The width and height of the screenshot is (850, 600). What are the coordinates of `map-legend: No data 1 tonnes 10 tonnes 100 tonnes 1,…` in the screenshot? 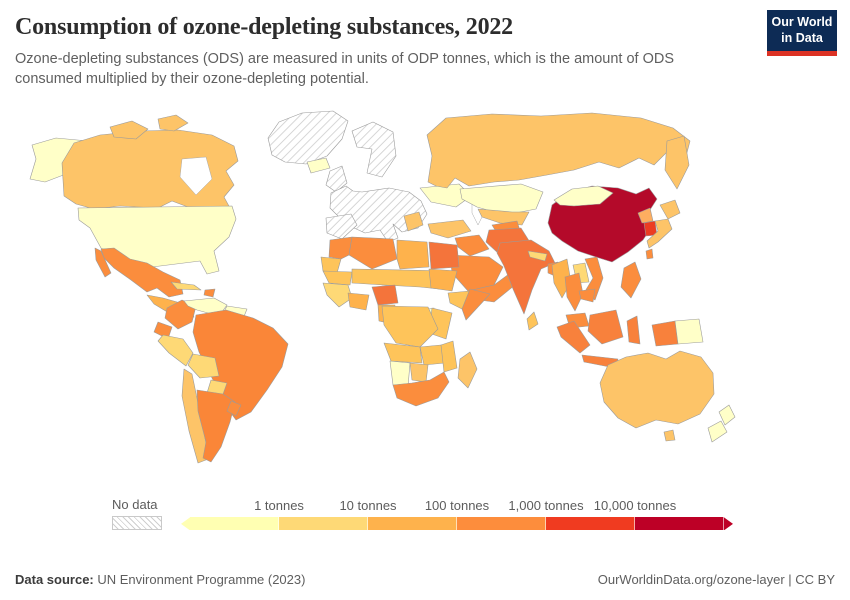 It's located at (481, 514).